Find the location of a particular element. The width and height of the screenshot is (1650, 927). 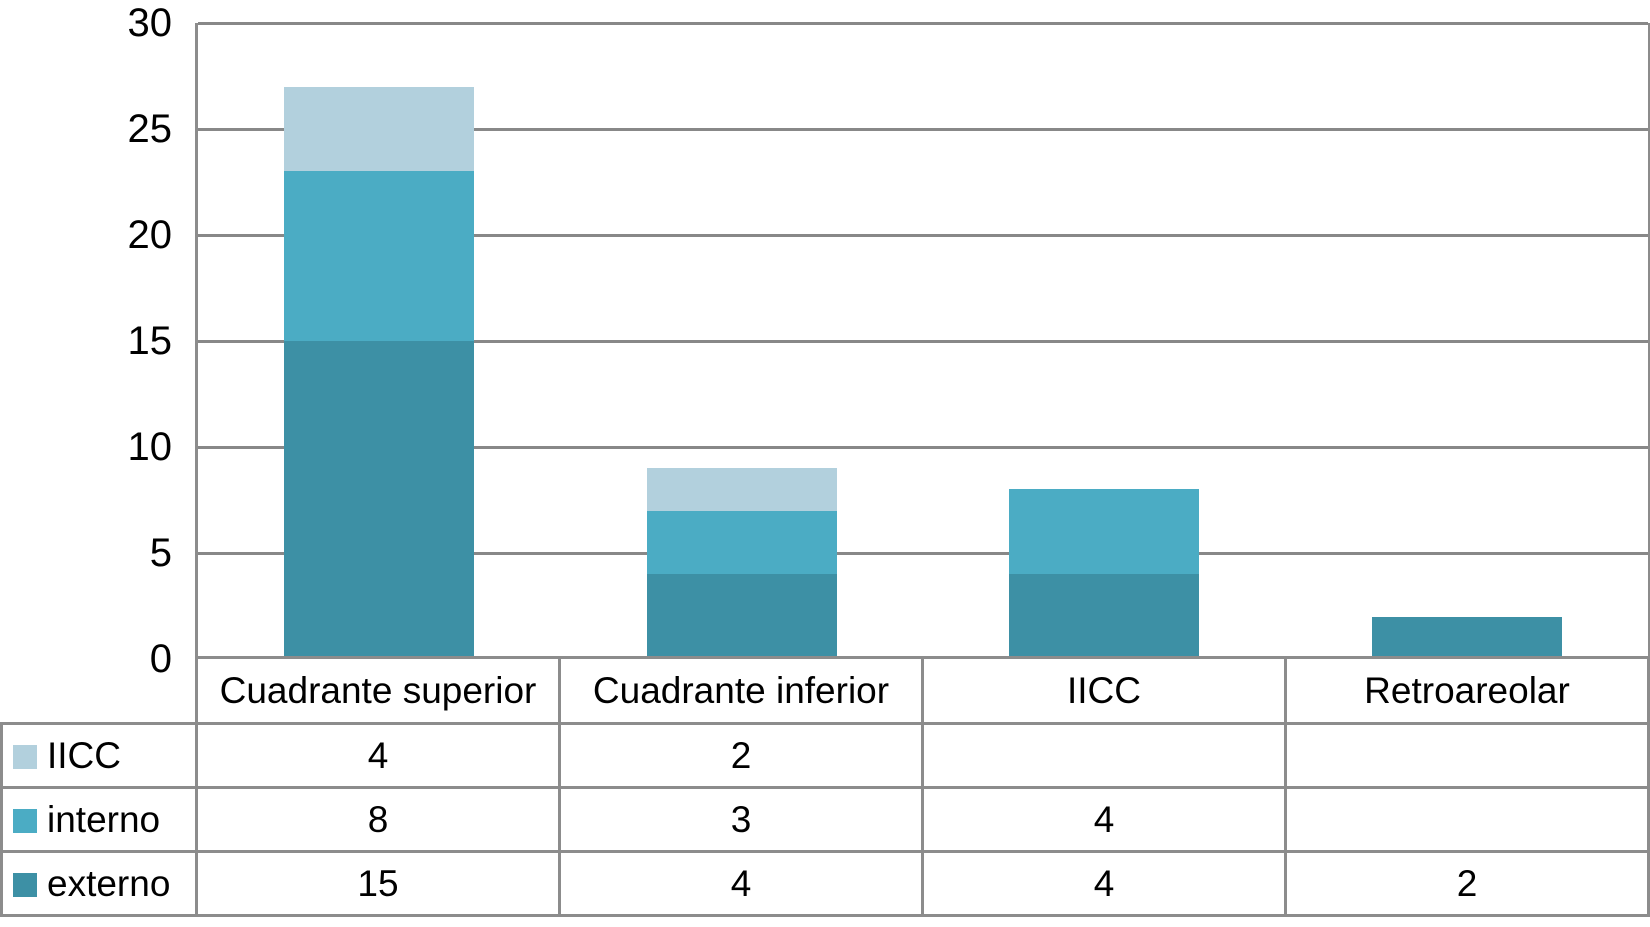

table-value-cell: 3 is located at coordinates (741, 819).